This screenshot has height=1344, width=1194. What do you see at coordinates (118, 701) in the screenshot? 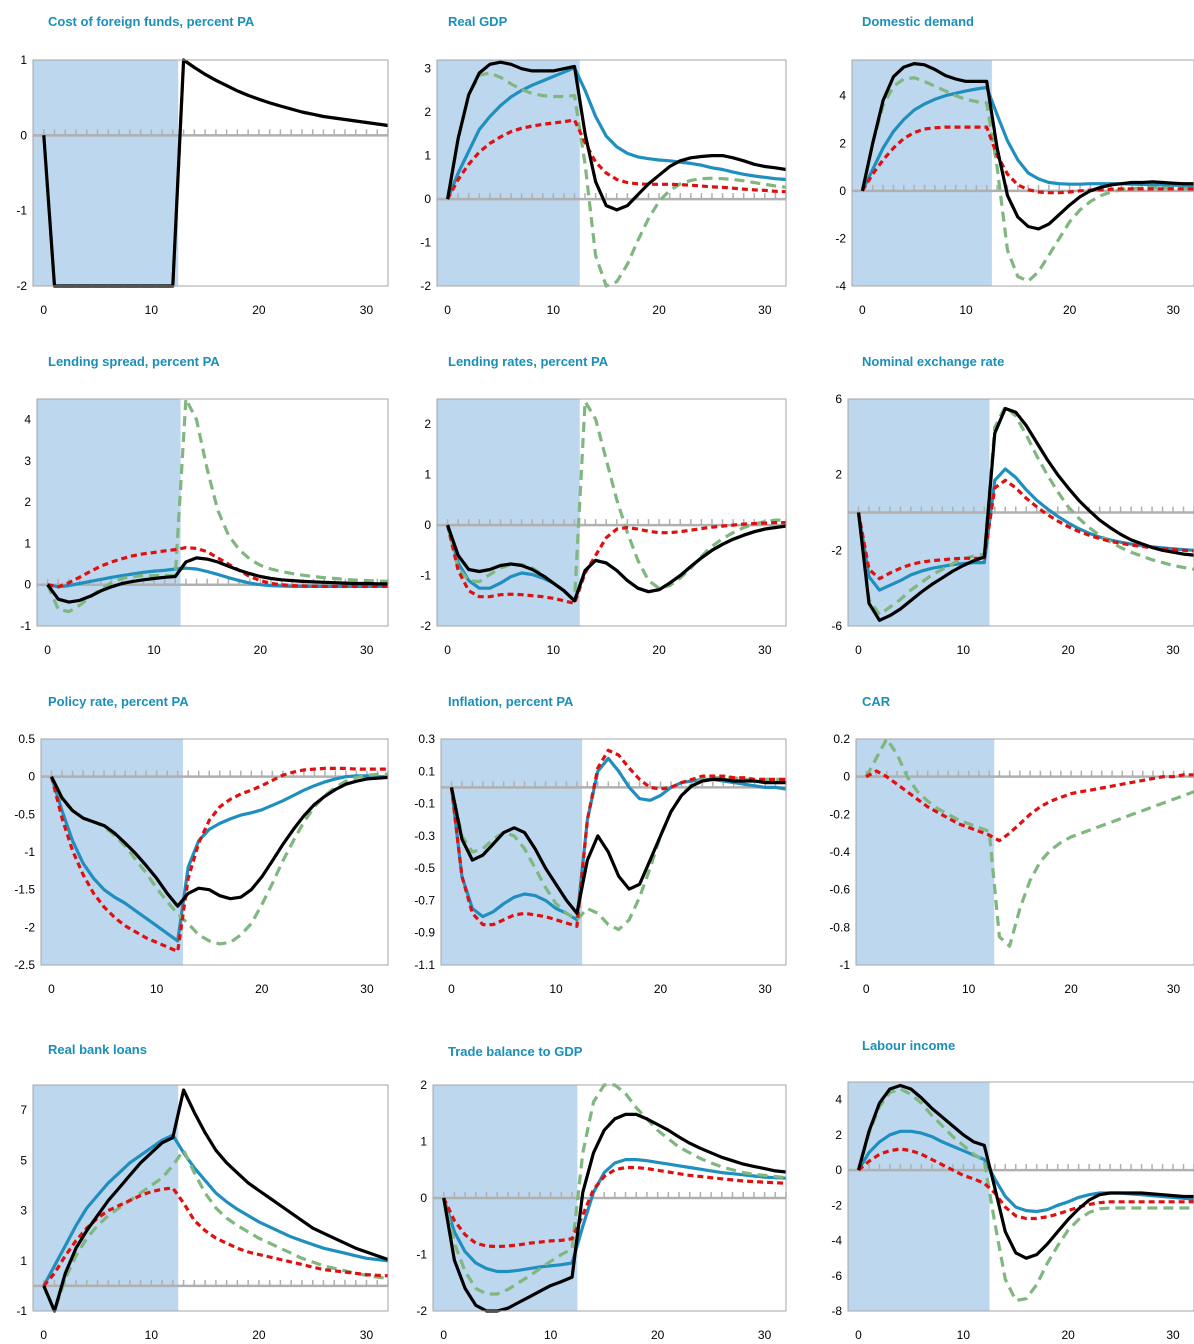
I see `panel-title: Policy rate, percent PA` at bounding box center [118, 701].